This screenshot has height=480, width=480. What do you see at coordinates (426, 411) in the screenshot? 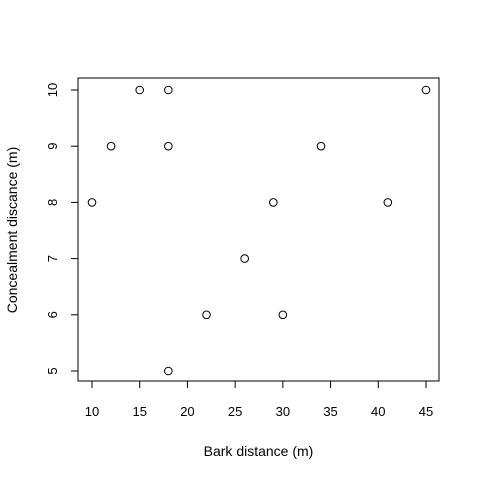
I see `x-tick-label: 45` at bounding box center [426, 411].